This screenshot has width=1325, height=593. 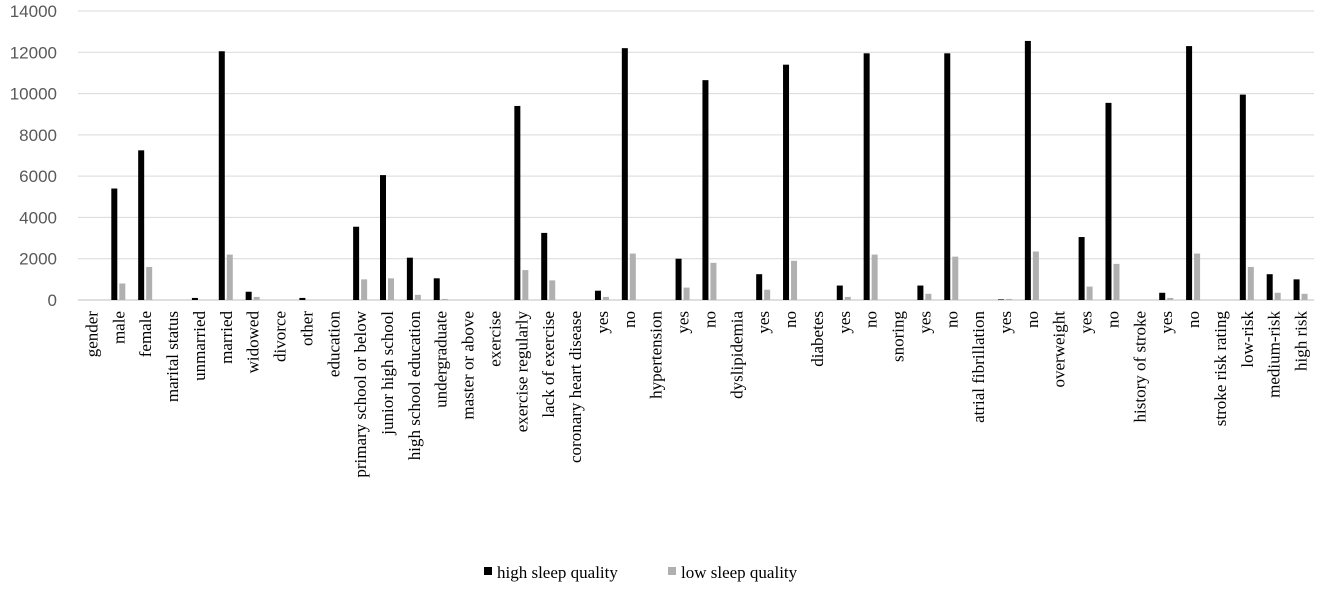 I want to click on x-category-label: unmarried, so click(x=199, y=346).